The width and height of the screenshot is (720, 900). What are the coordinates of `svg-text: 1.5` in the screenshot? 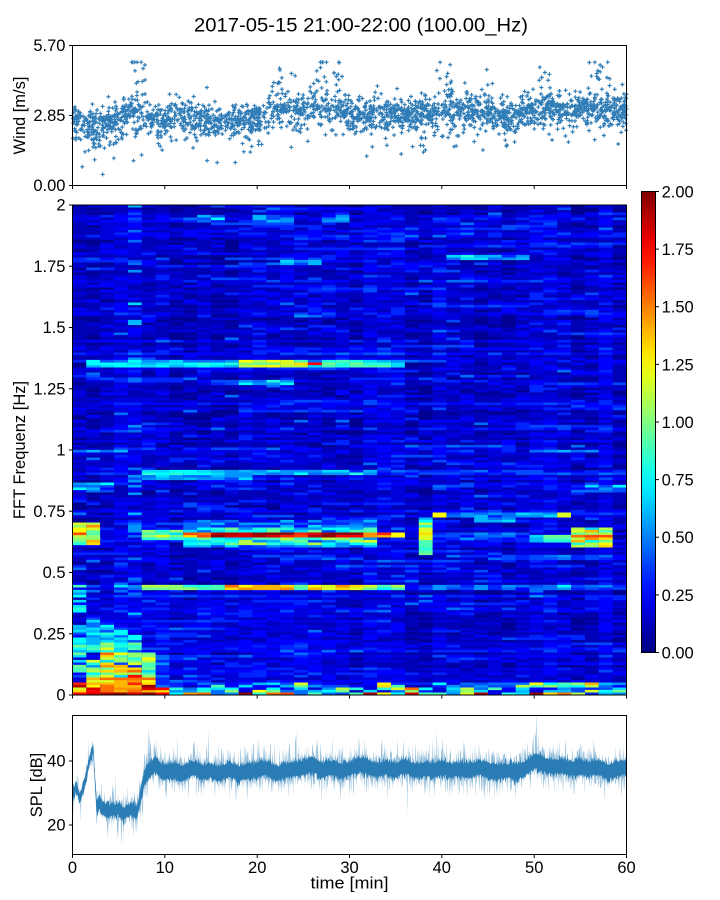 It's located at (54, 328).